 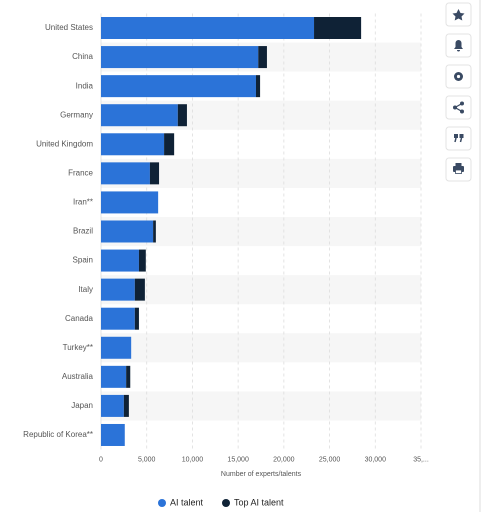 I want to click on y-tick-label: Brazil, so click(x=83, y=231).